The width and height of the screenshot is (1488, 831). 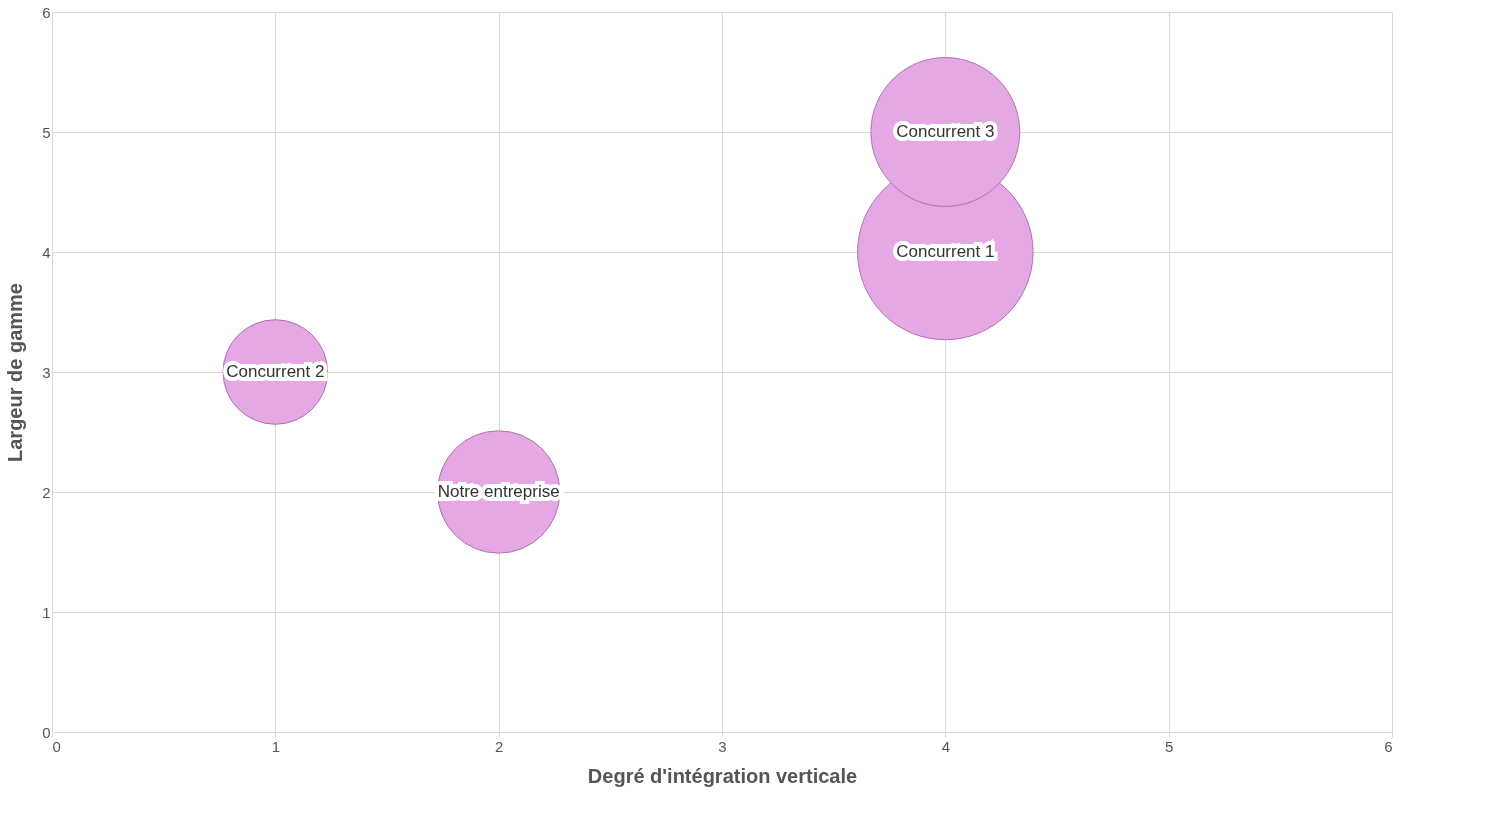 What do you see at coordinates (945, 131) in the screenshot?
I see `series-label: Concurrent 3` at bounding box center [945, 131].